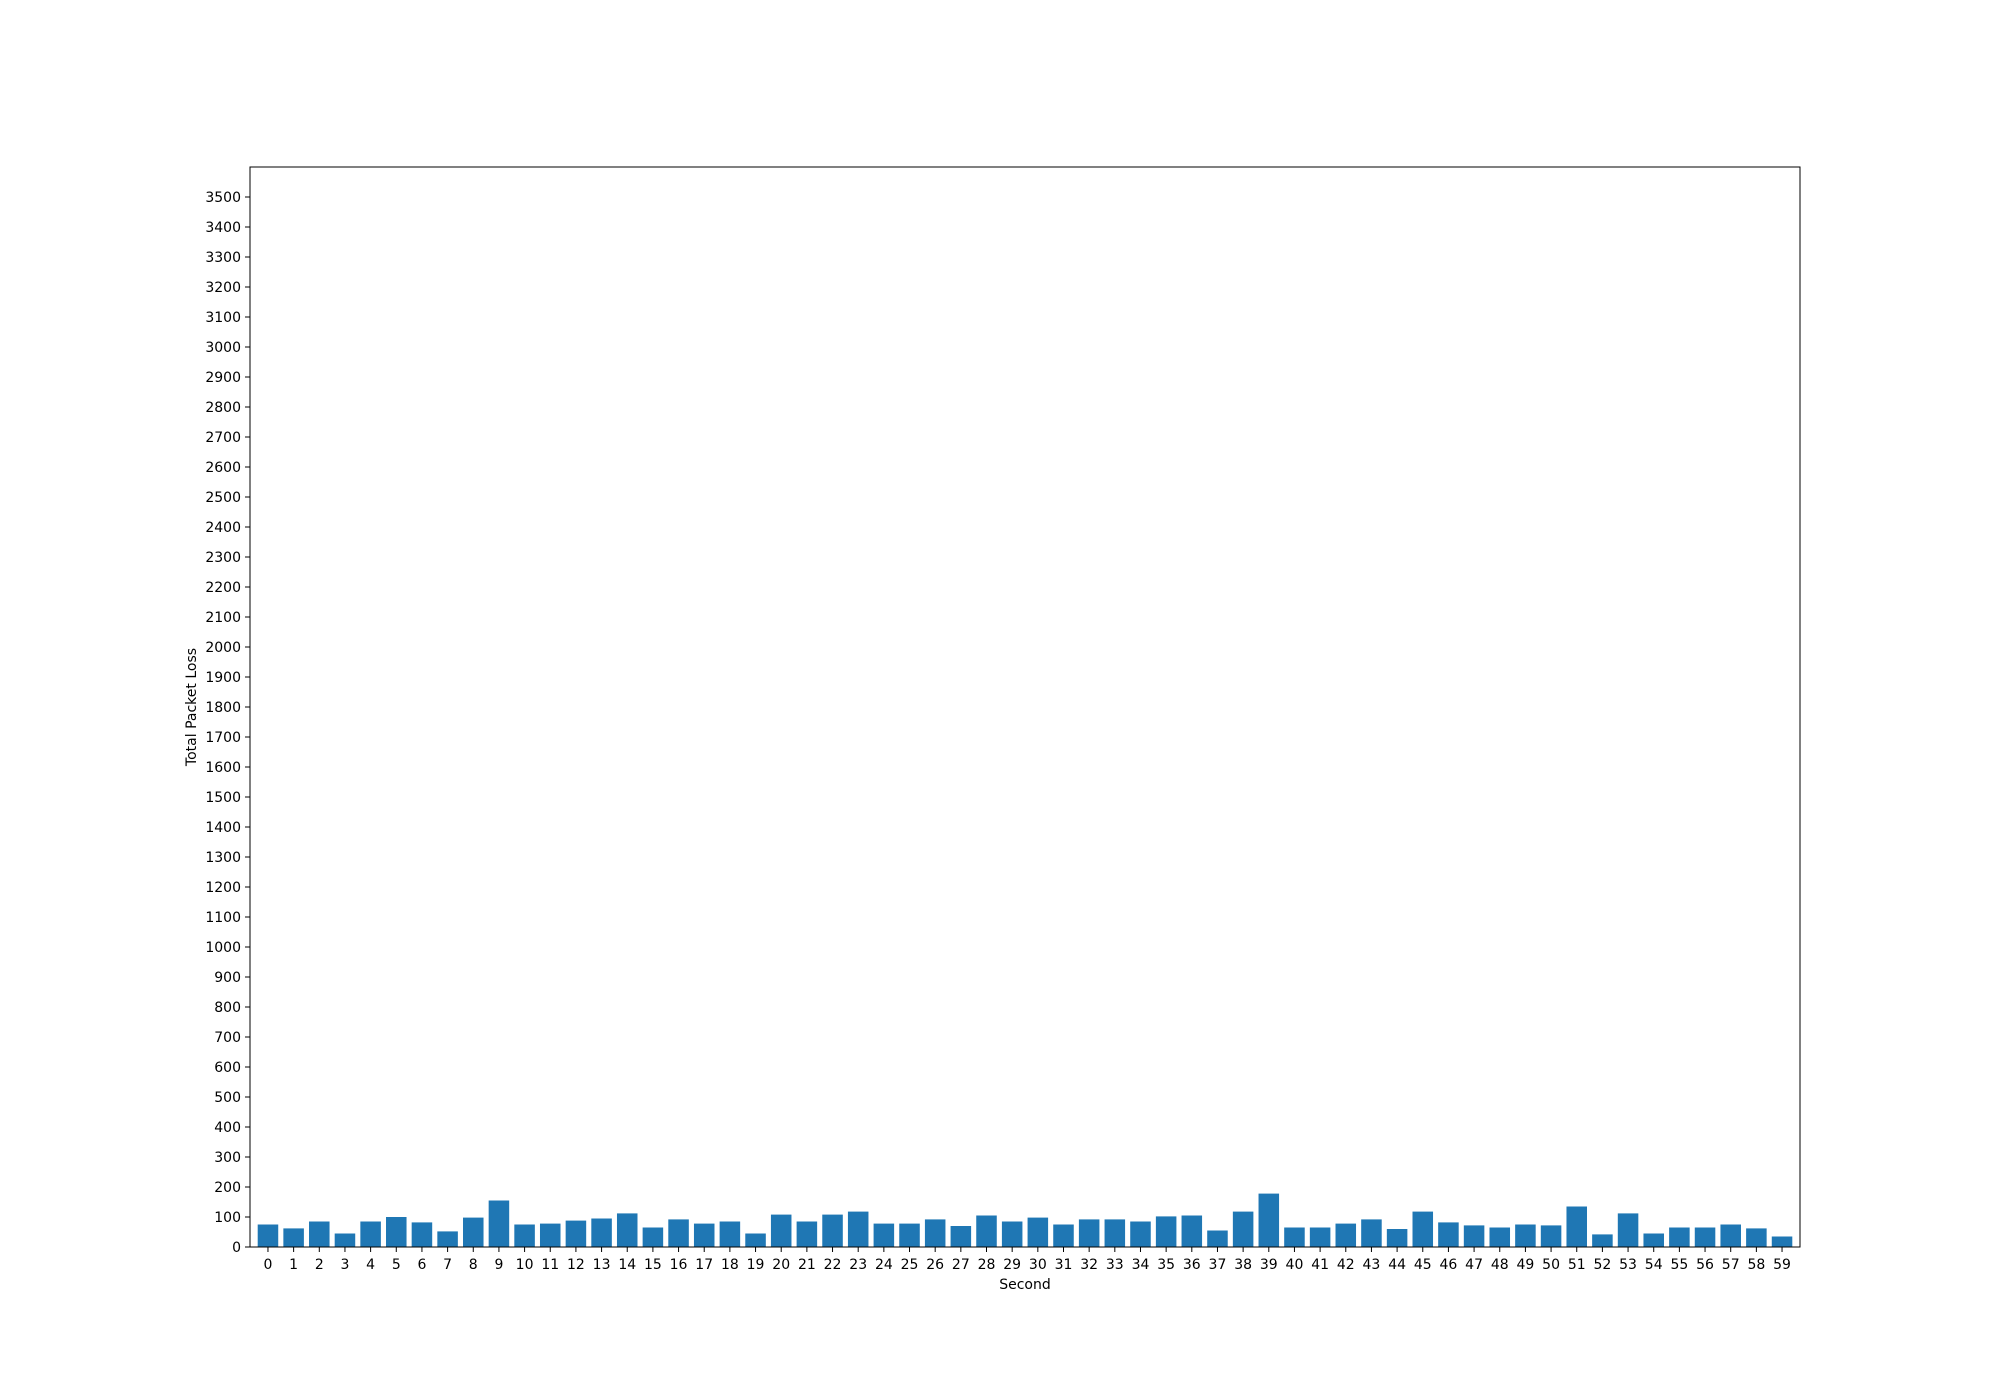  Describe the element at coordinates (1756, 1265) in the screenshot. I see `x-tick-label: 58` at that location.